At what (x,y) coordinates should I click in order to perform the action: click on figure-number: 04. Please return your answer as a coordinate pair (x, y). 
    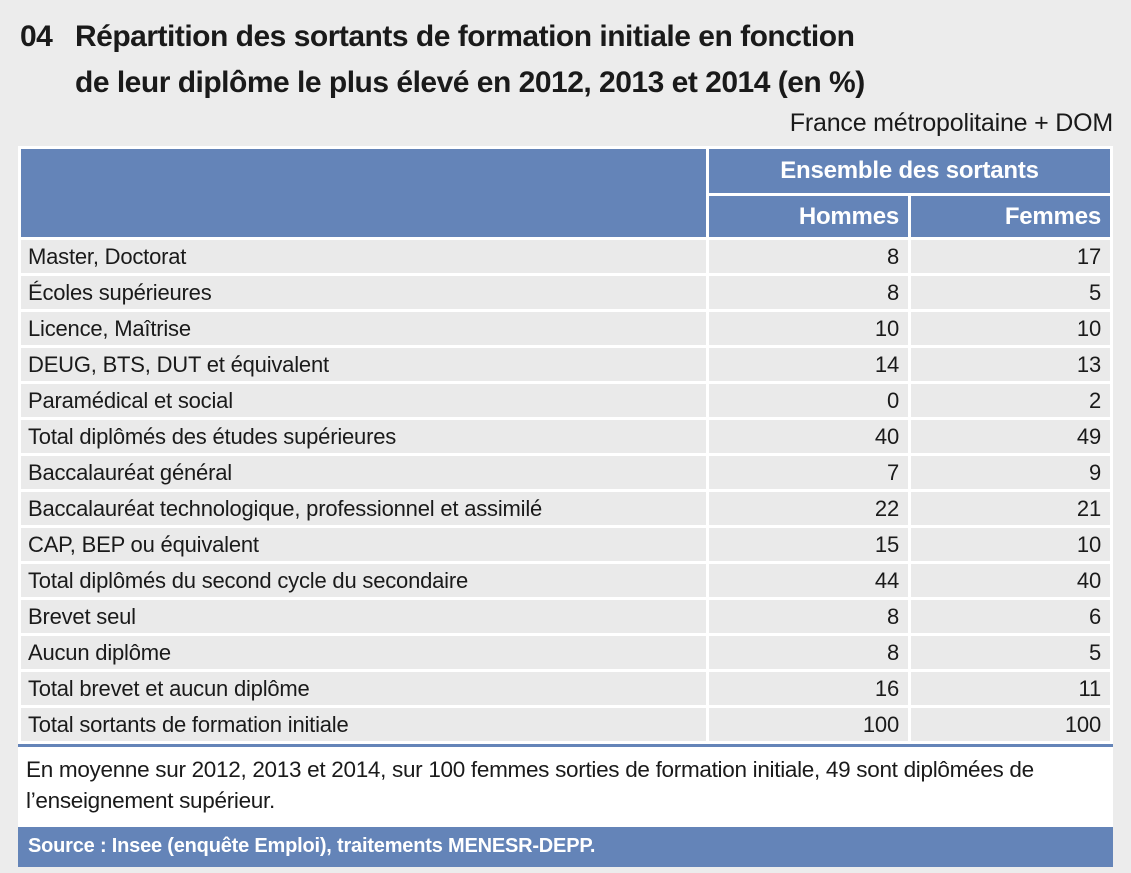
    Looking at the image, I should click on (36, 36).